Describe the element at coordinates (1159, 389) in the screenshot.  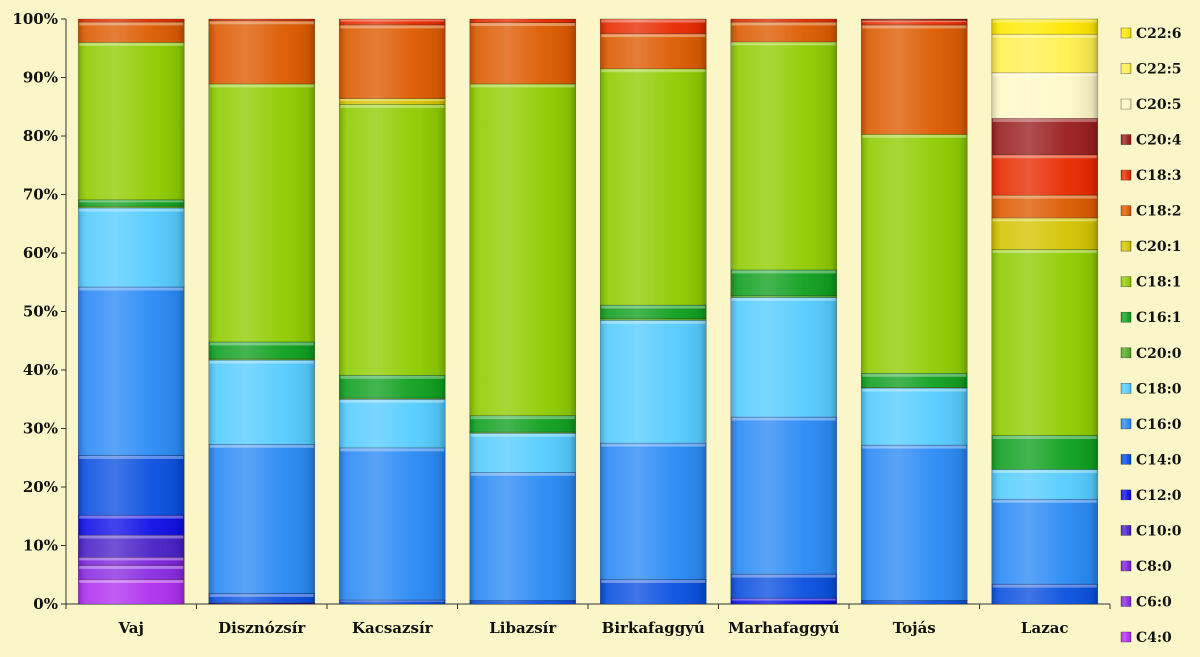
I see `legend-label: C18:0` at that location.